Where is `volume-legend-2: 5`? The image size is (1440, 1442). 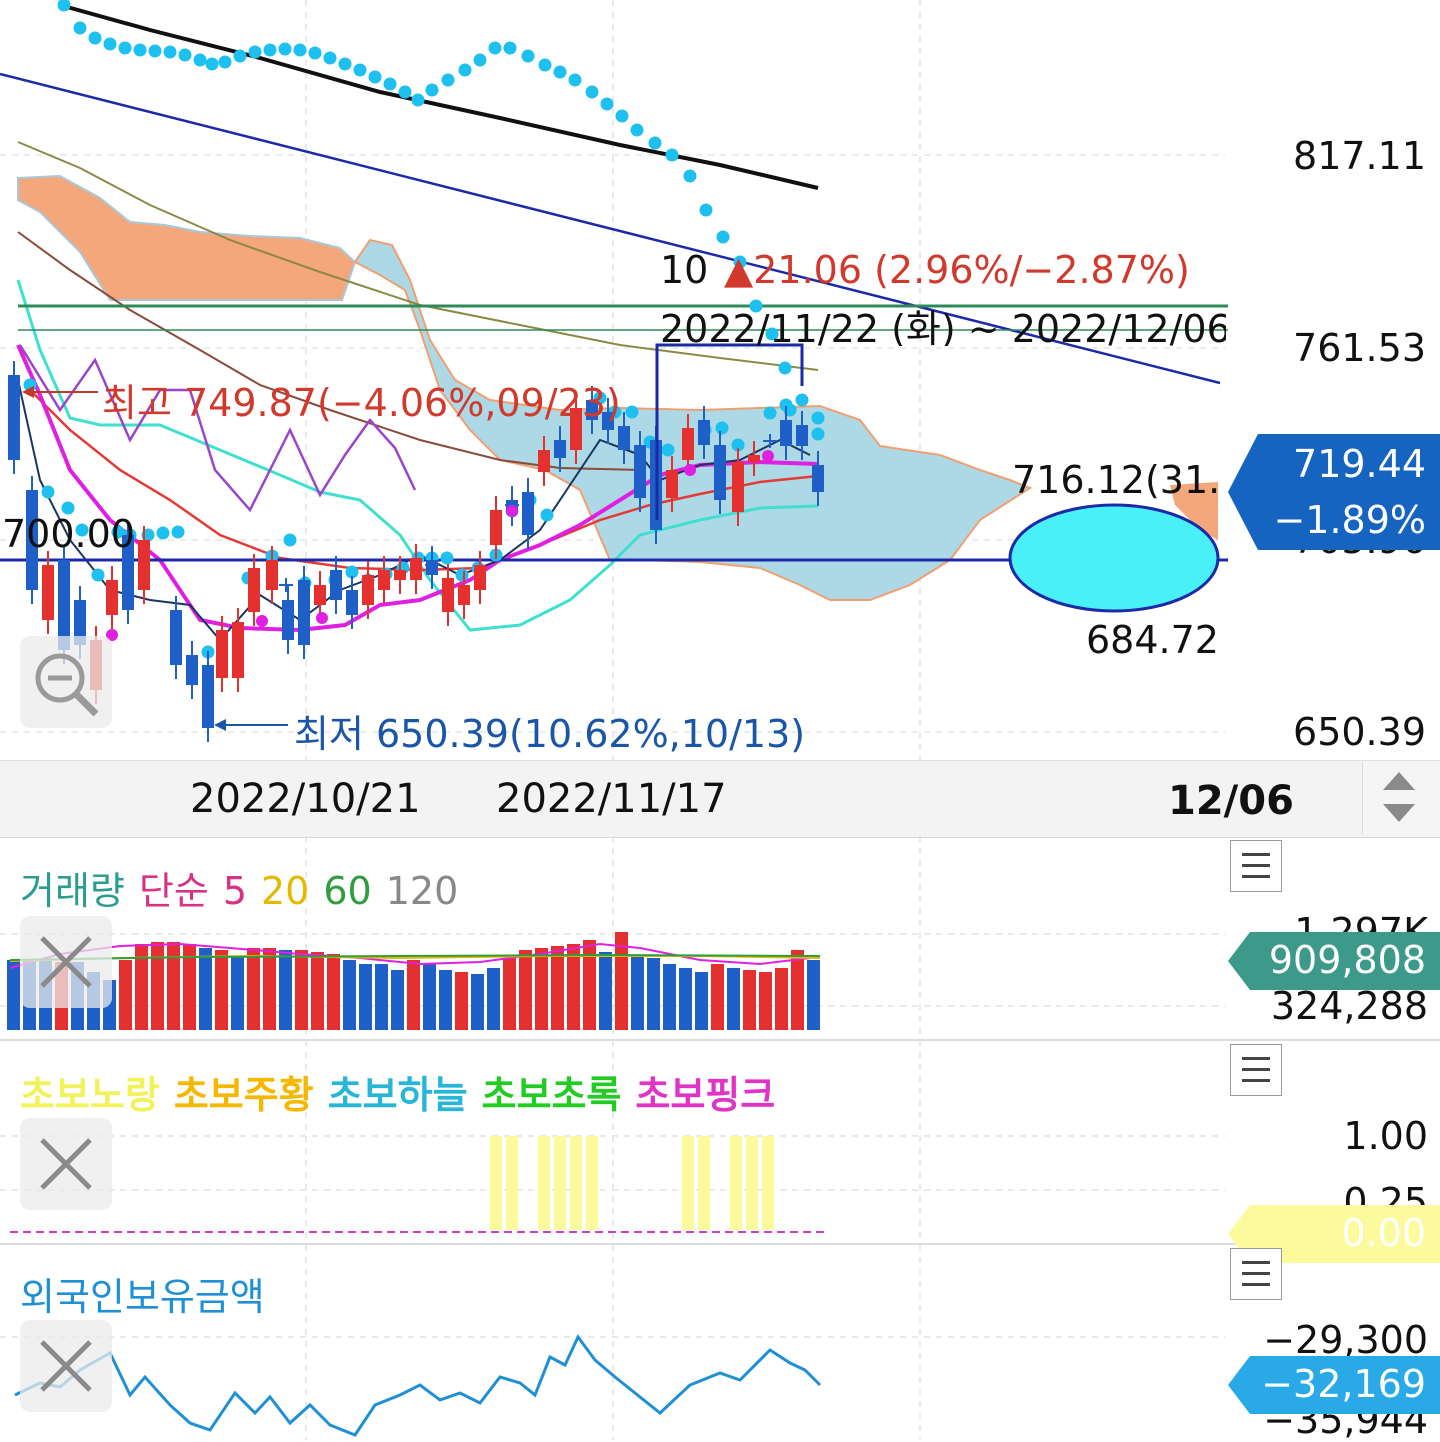
volume-legend-2: 5 is located at coordinates (234, 891).